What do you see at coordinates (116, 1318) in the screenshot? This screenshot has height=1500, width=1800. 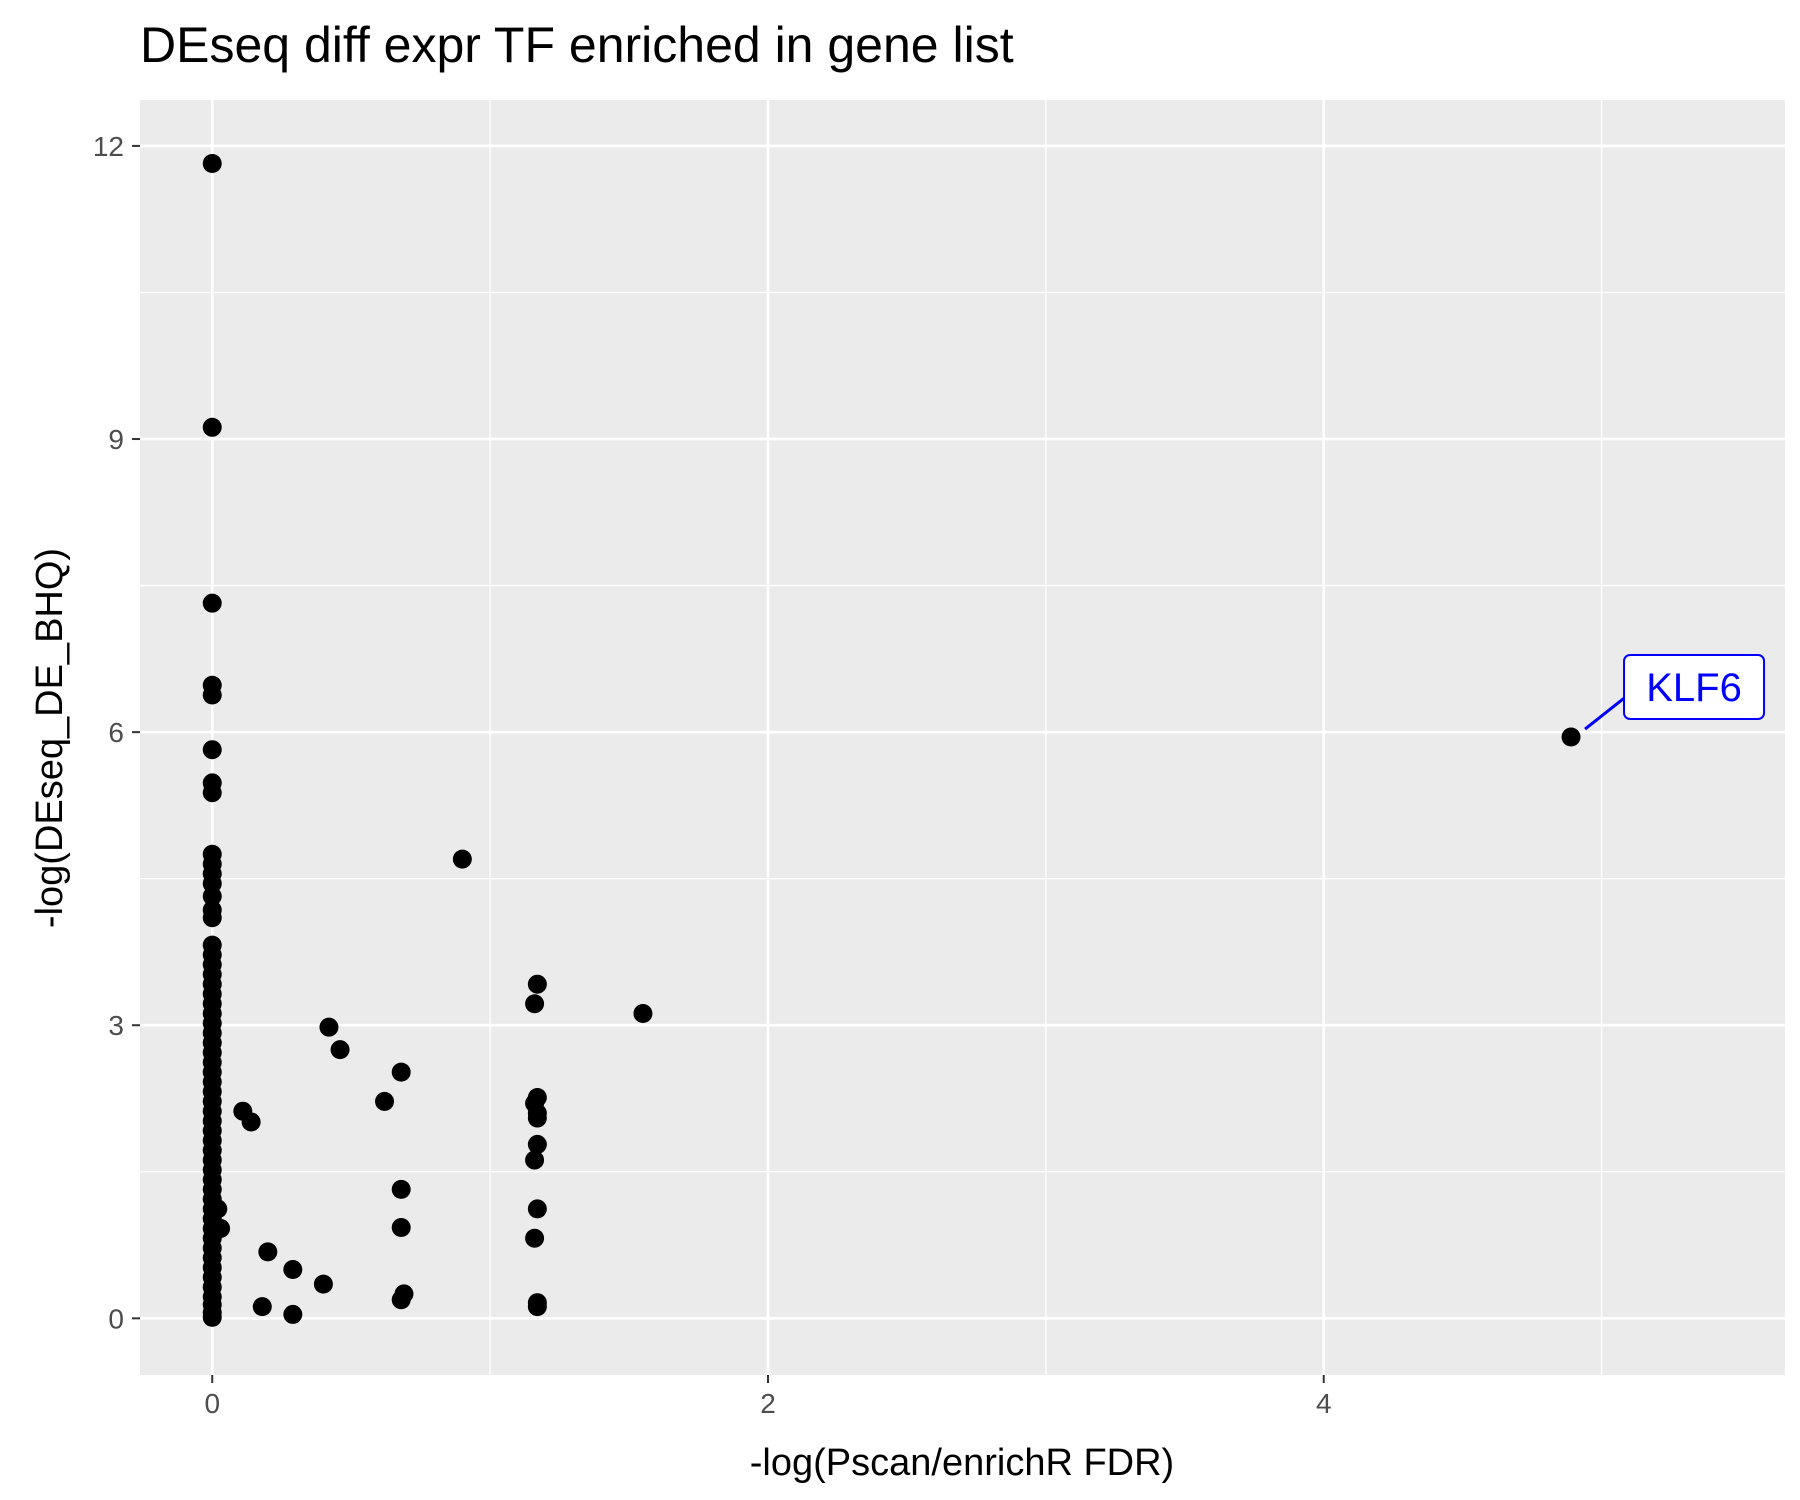 I see `y-tick-label: 0` at bounding box center [116, 1318].